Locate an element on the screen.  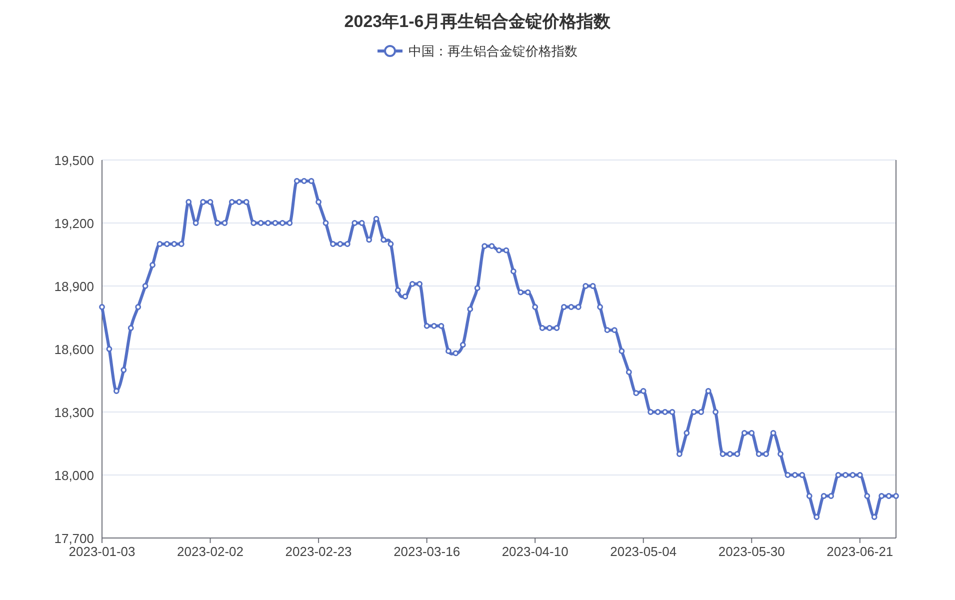
x-tick-label: 2023-05-30 is located at coordinates (751, 551).